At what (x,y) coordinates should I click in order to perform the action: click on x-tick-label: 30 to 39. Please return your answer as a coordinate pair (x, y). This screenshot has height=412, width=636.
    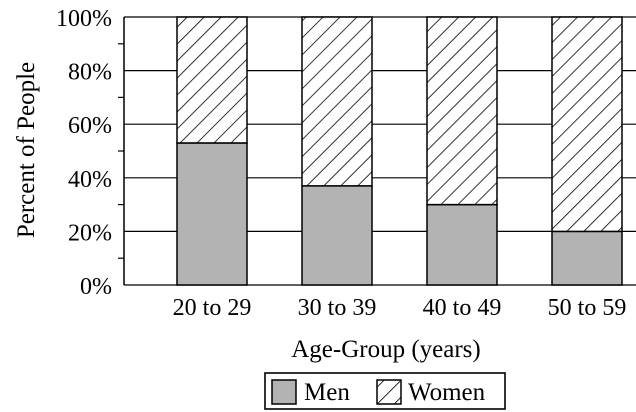
    Looking at the image, I should click on (337, 308).